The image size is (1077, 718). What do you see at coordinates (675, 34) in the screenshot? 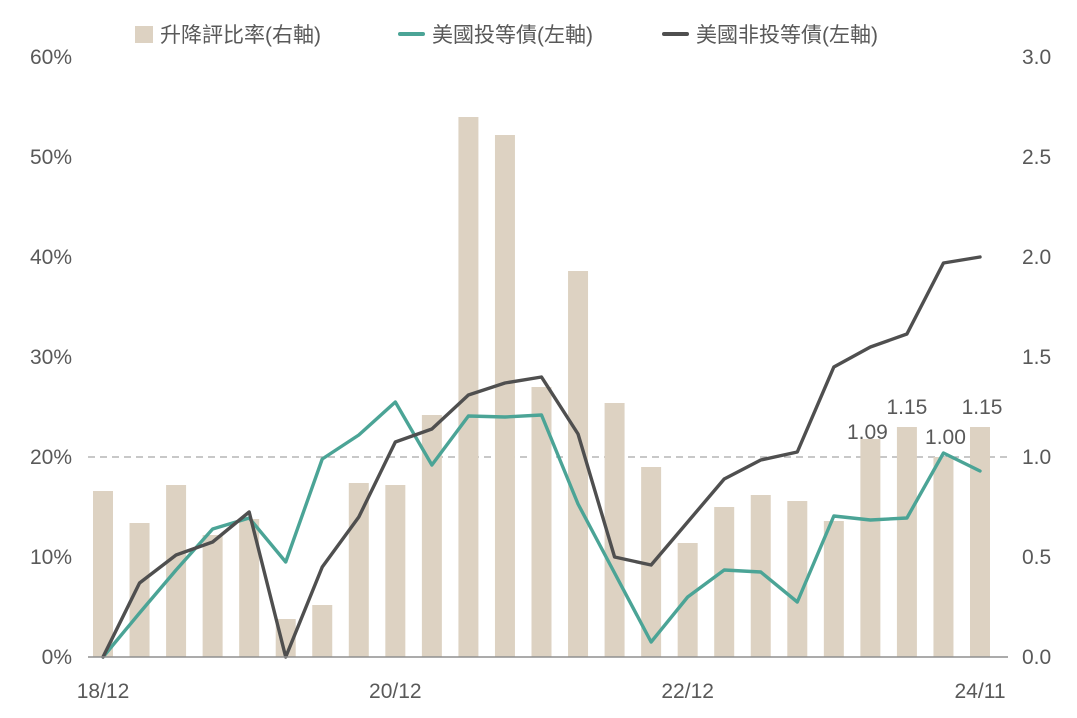
I see `dark-line-swatch-icon` at bounding box center [675, 34].